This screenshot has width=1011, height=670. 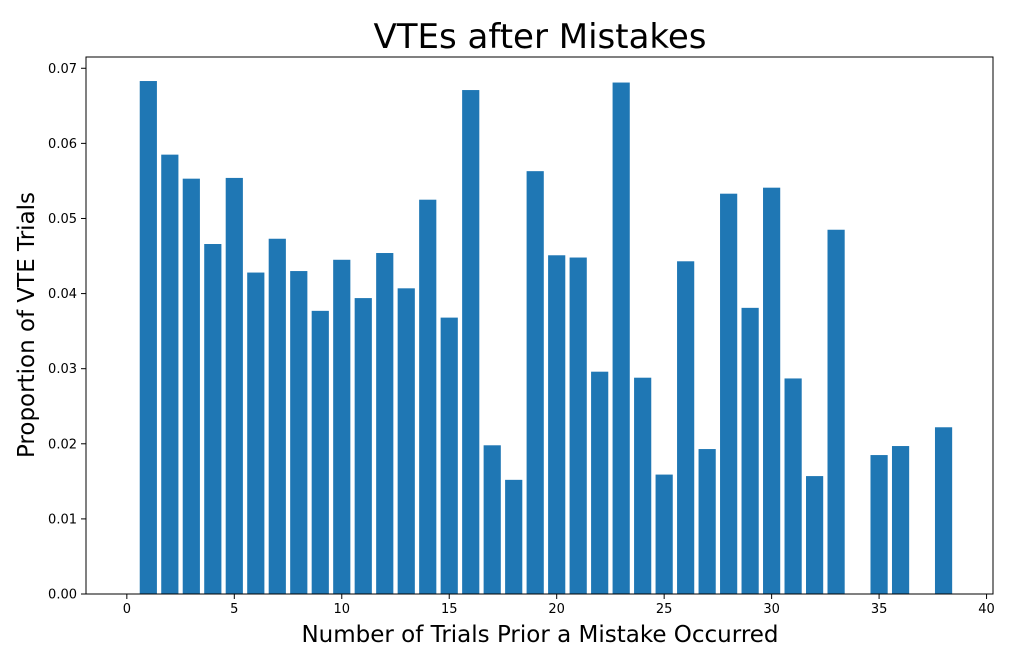 I want to click on y-tick-label: 0.01, so click(x=62, y=519).